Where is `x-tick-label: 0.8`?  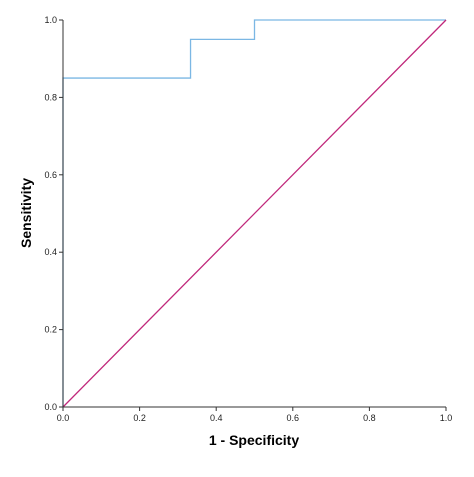
x-tick-label: 0.8 is located at coordinates (369, 418).